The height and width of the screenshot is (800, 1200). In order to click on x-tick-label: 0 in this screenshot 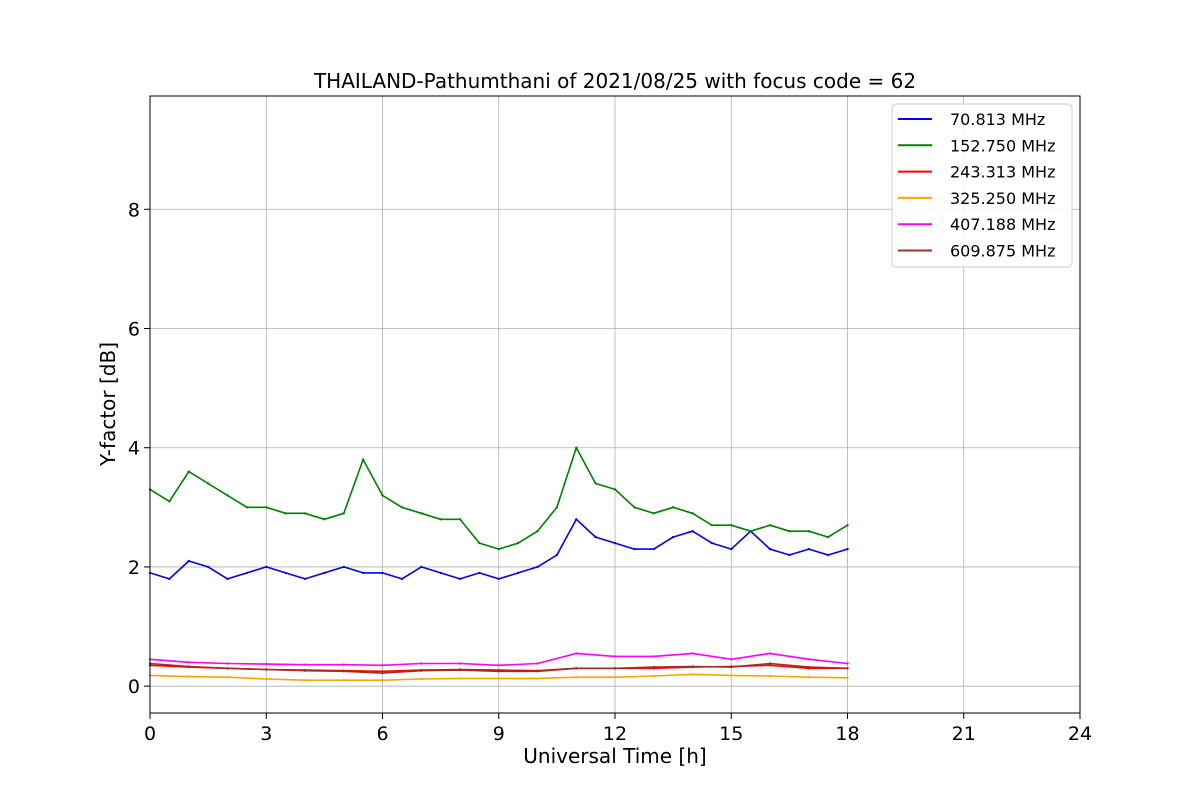, I will do `click(150, 734)`.